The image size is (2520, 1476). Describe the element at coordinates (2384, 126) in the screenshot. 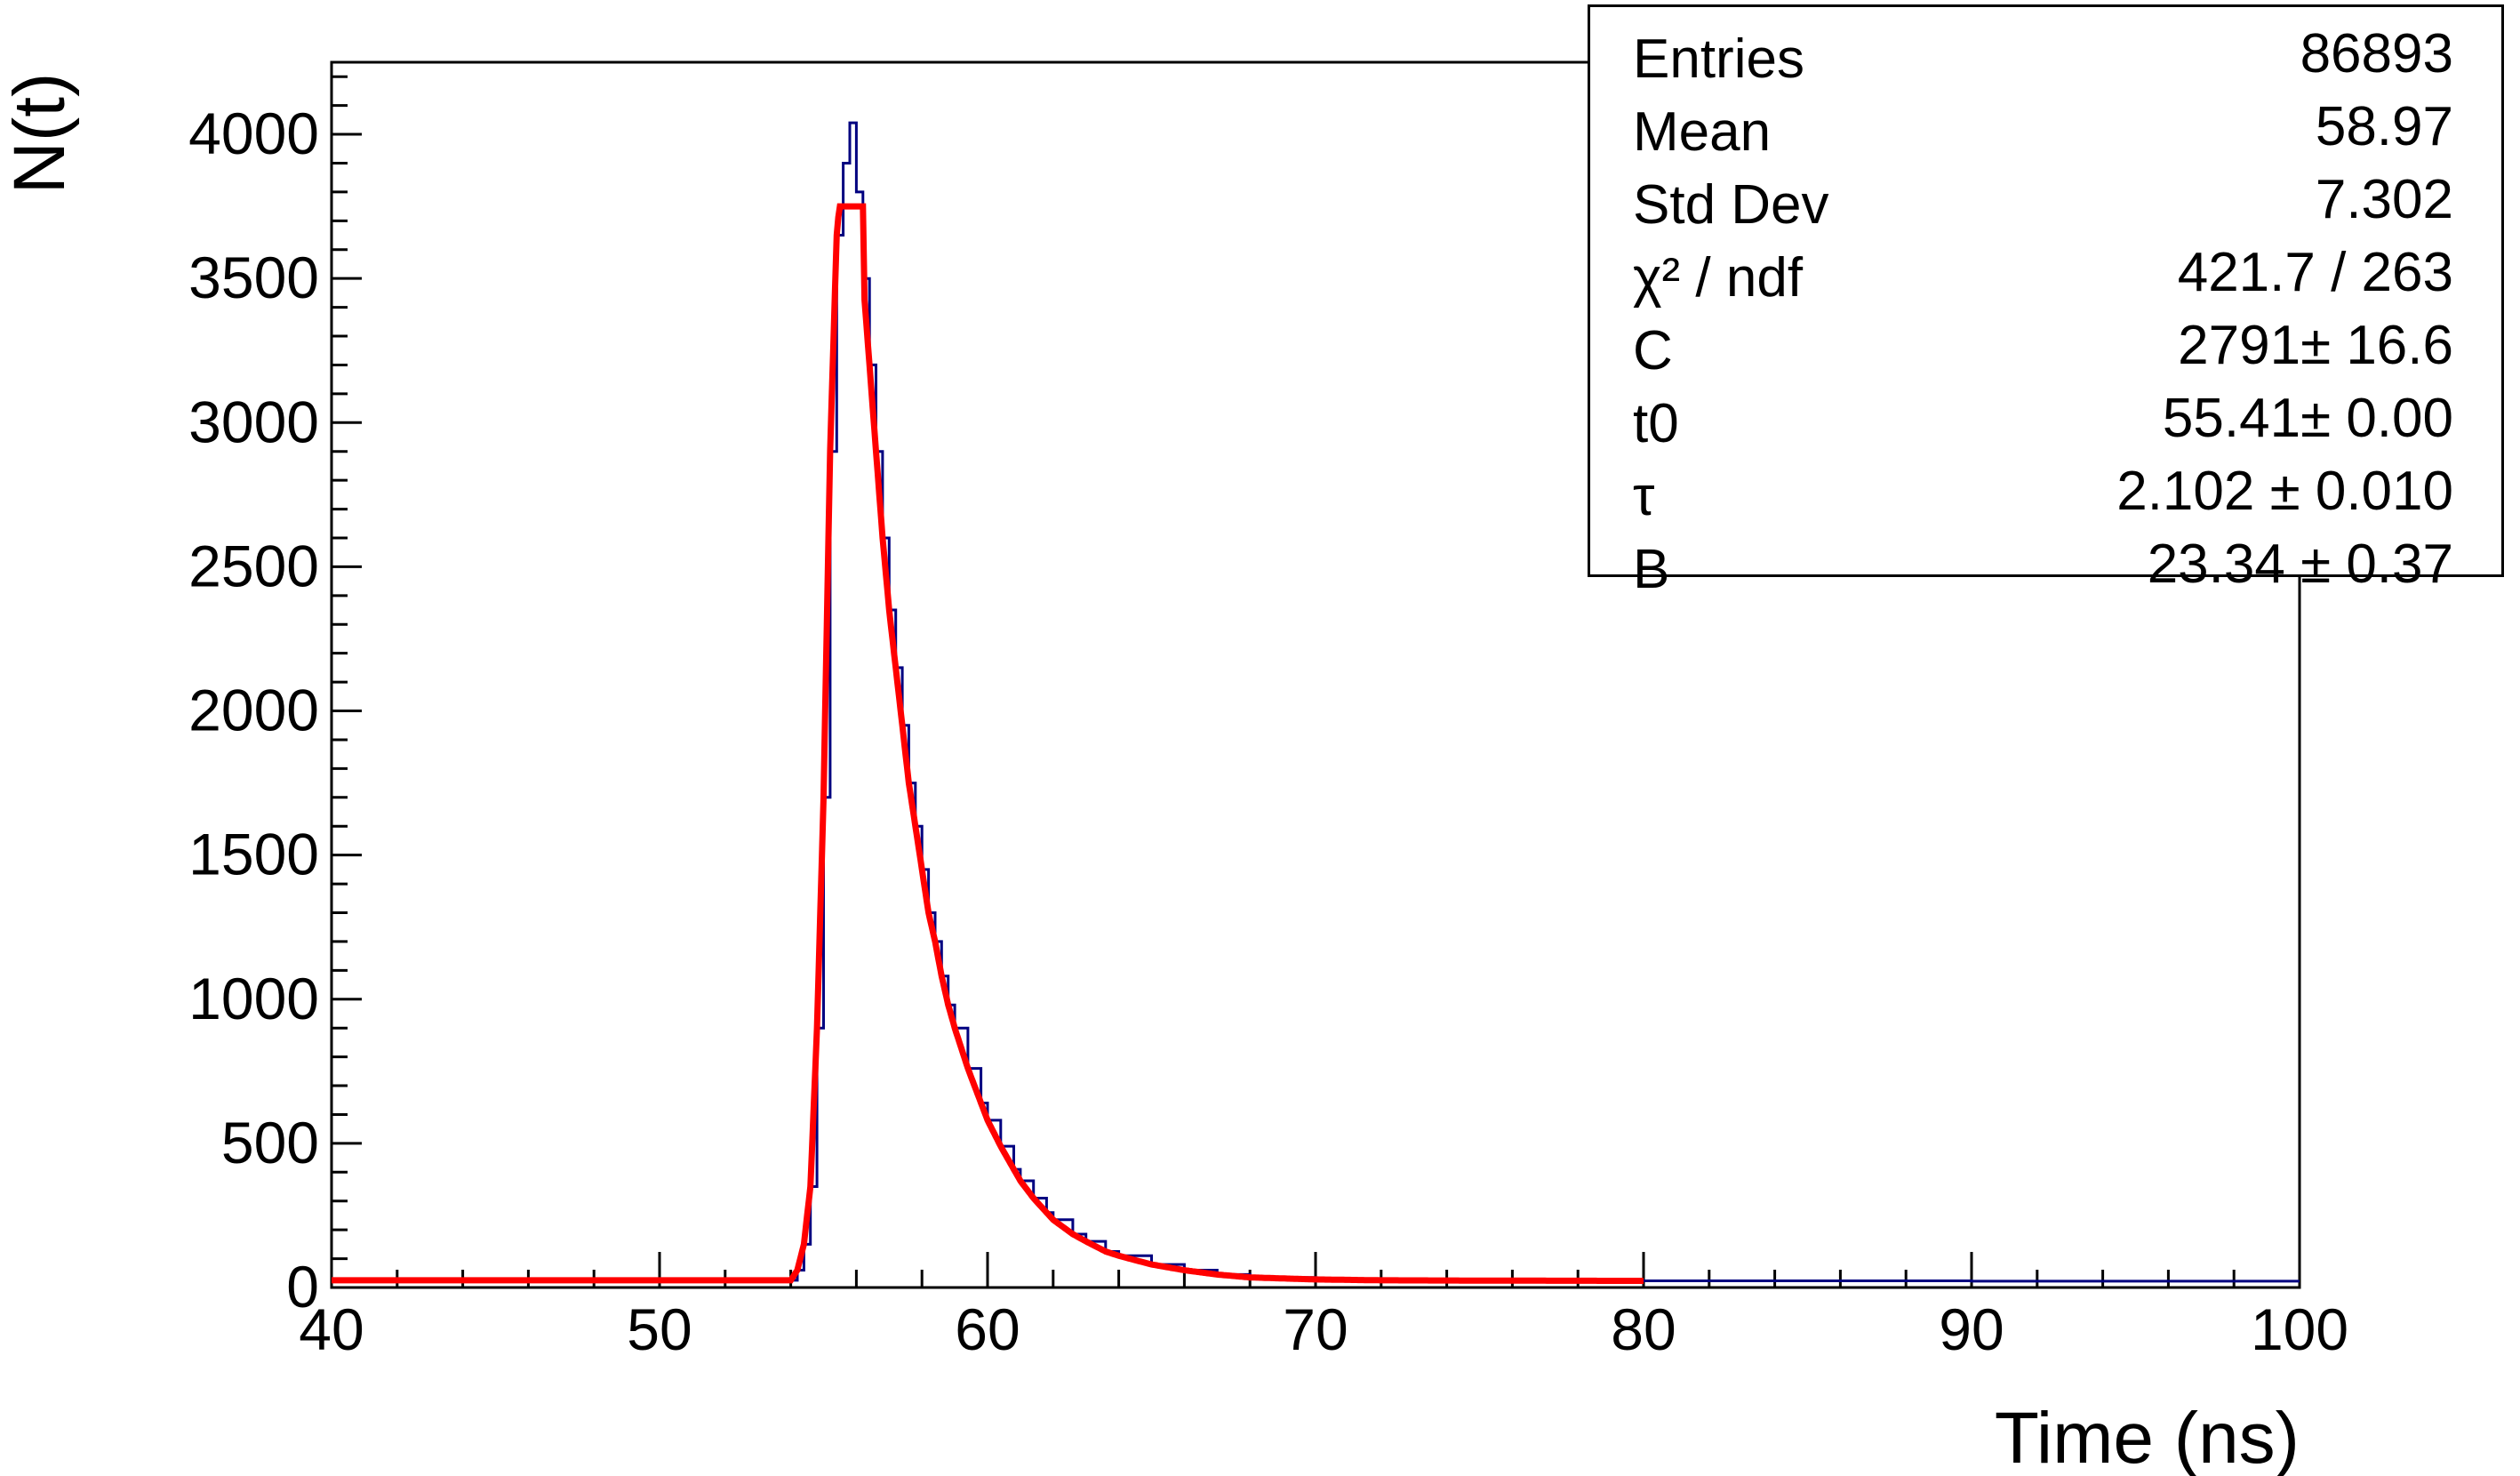

I see `stats-value: 58.97` at that location.